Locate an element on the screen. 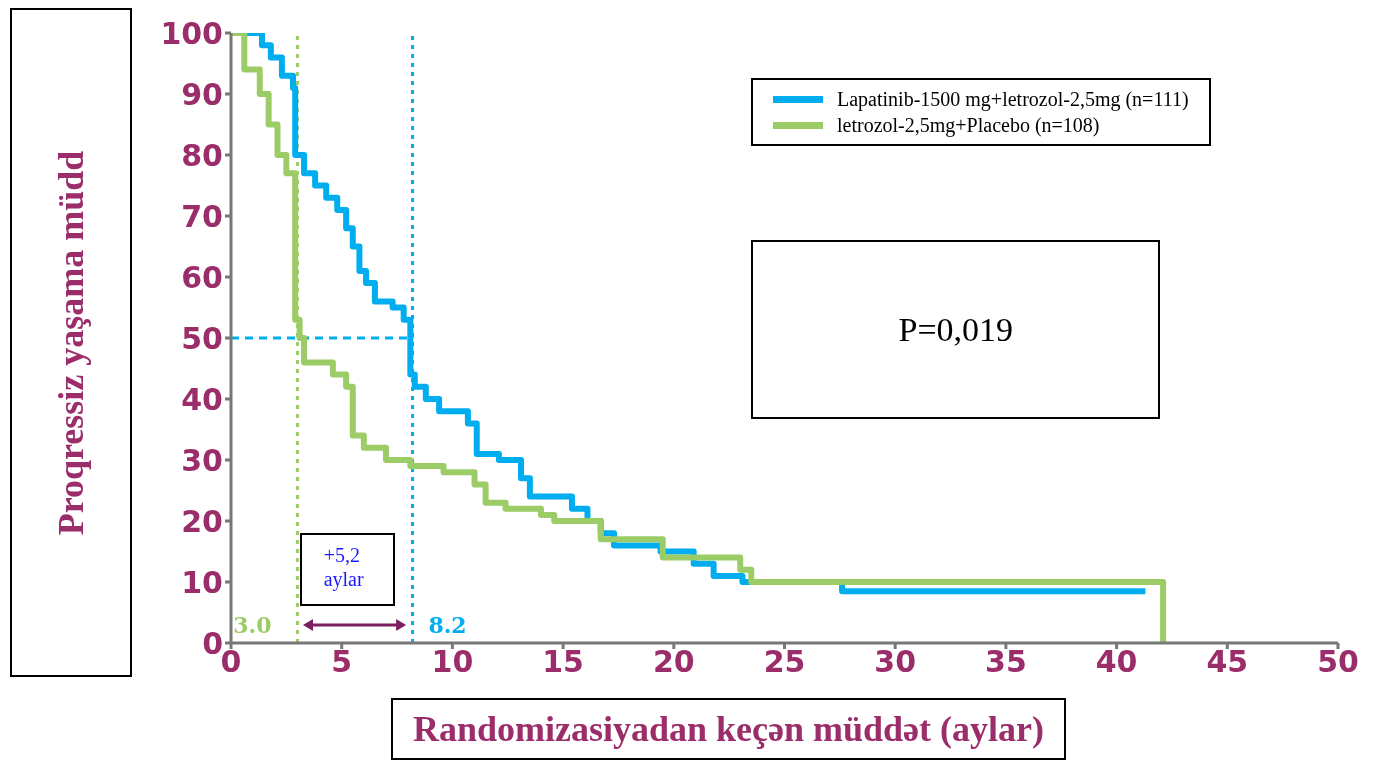 The image size is (1378, 775). legend-label: letrozol-2,5mg+Placebo (n=108) is located at coordinates (968, 125).